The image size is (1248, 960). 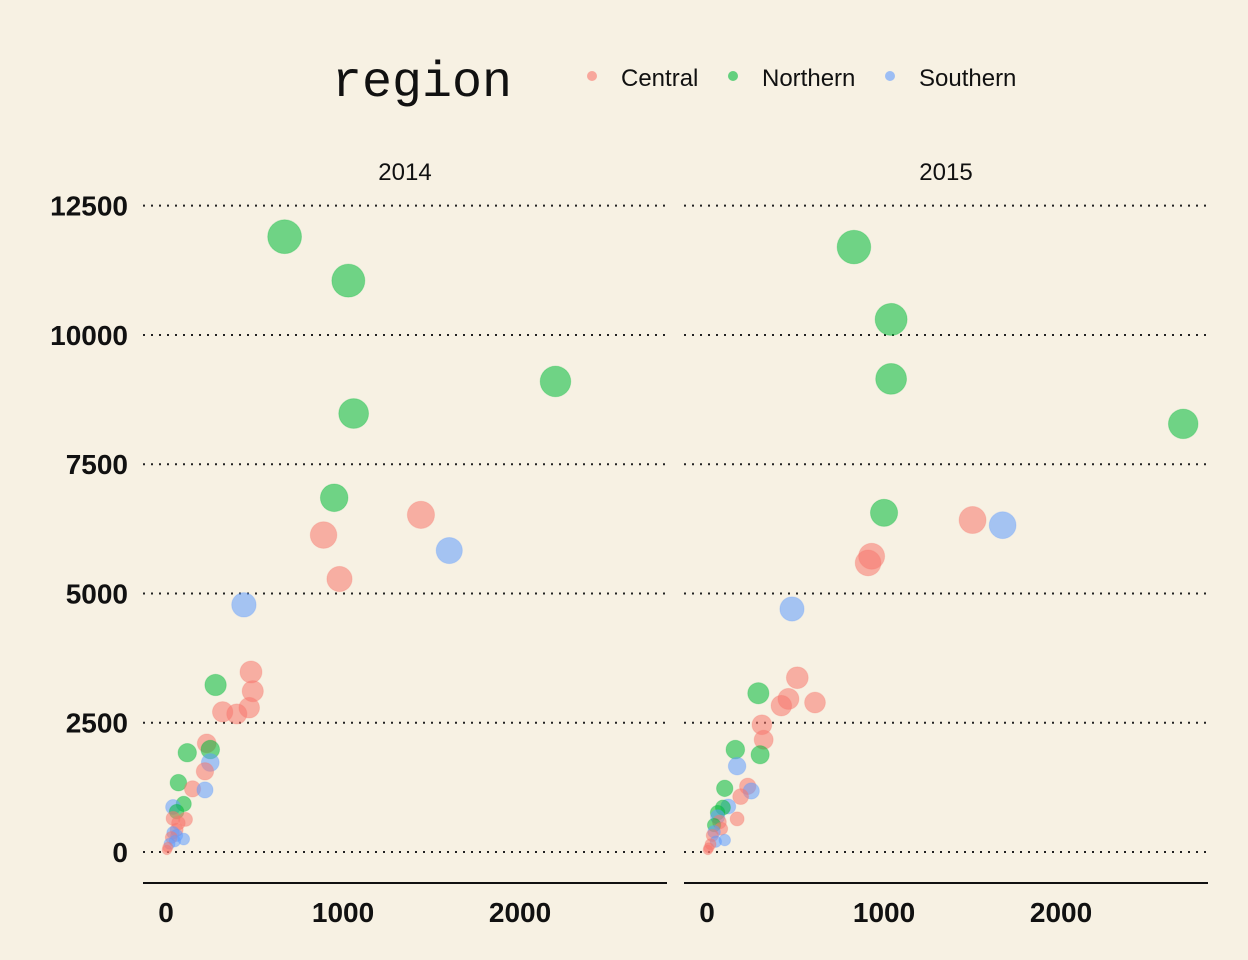 I want to click on facet-label: 2014, so click(x=404, y=172).